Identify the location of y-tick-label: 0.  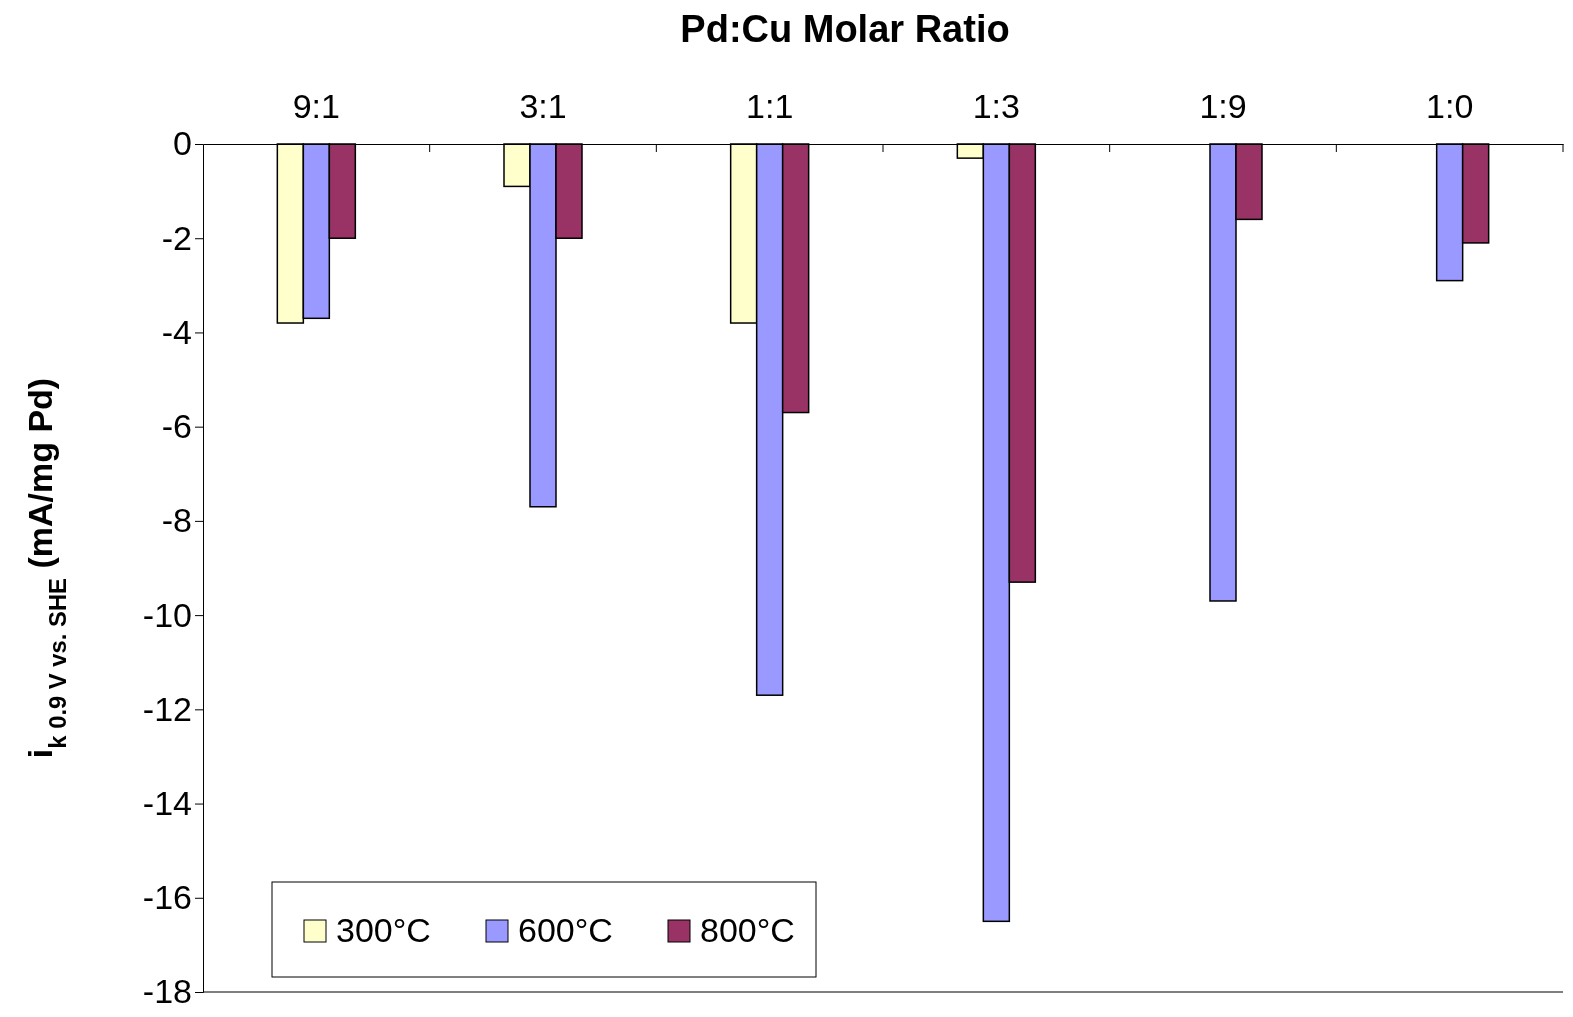
(182, 143).